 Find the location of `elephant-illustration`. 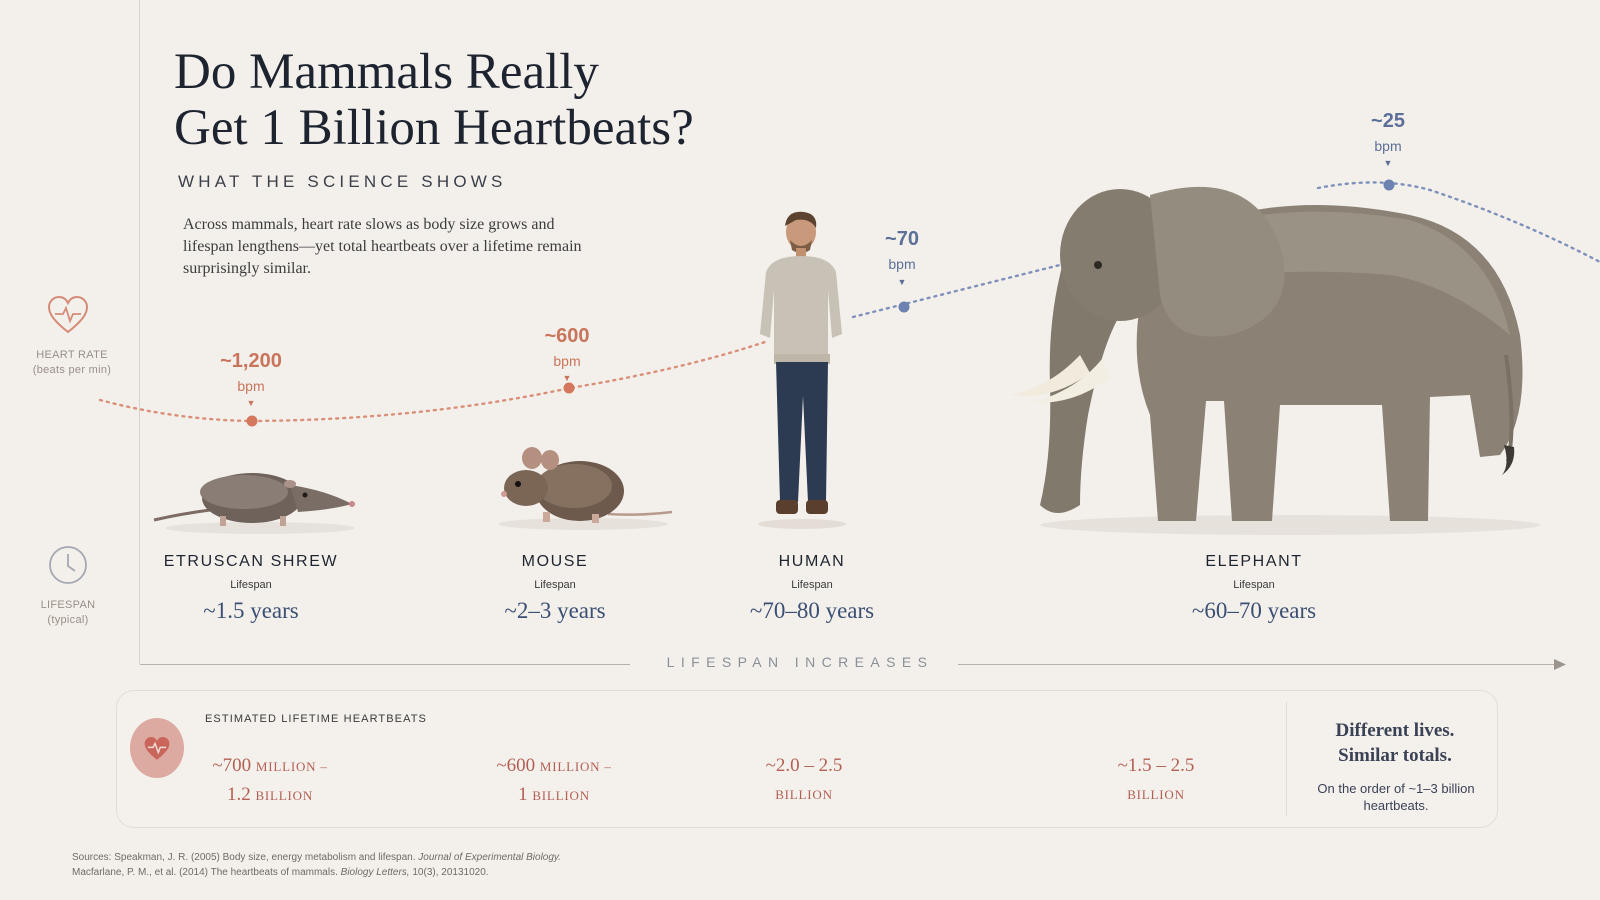

elephant-illustration is located at coordinates (1275, 360).